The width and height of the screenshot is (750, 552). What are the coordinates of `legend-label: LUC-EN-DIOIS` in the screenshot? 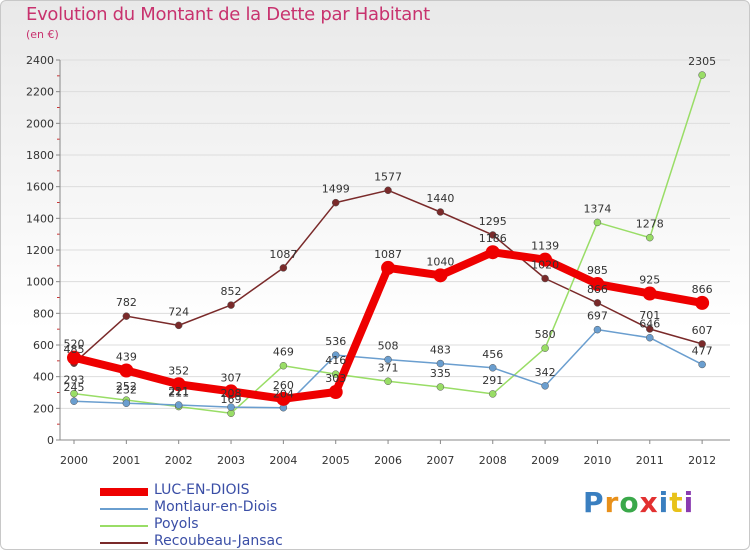 It's located at (202, 490).